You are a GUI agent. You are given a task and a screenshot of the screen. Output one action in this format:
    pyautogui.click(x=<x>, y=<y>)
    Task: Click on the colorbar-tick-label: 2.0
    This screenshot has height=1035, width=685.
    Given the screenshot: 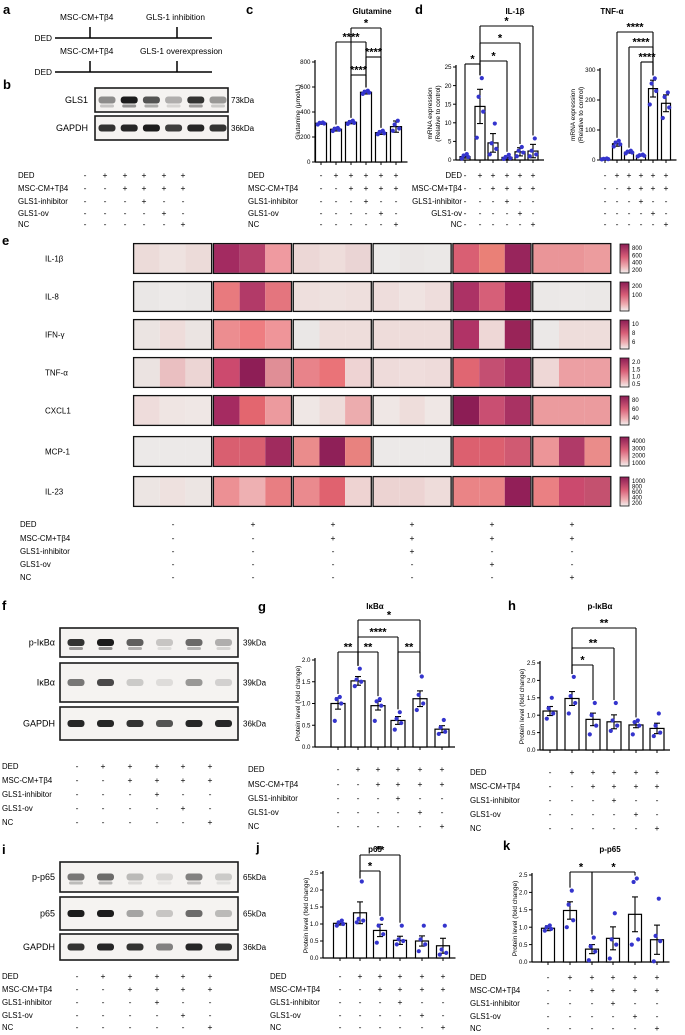 What is the action you would take?
    pyautogui.click(x=636, y=363)
    